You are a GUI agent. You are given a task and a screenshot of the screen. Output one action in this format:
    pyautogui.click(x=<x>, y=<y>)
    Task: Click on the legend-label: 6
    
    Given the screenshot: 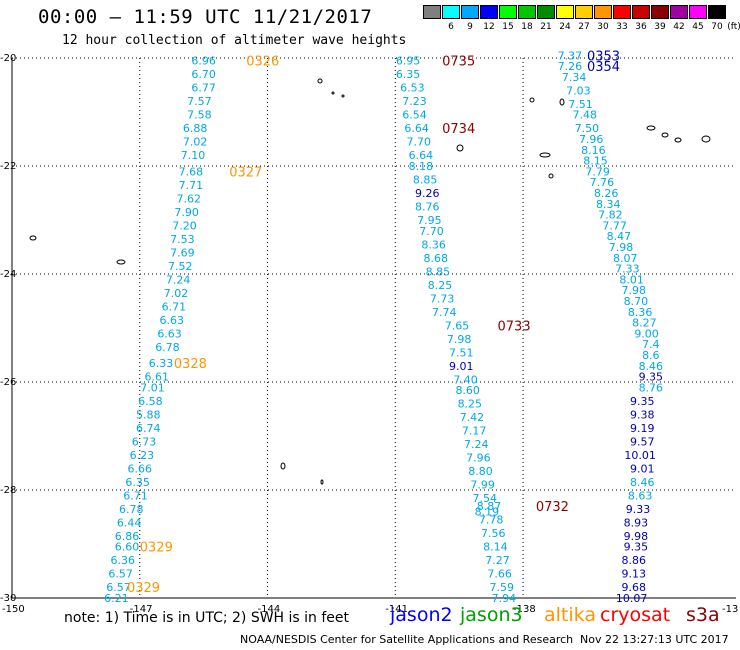 What is the action you would take?
    pyautogui.click(x=451, y=27)
    